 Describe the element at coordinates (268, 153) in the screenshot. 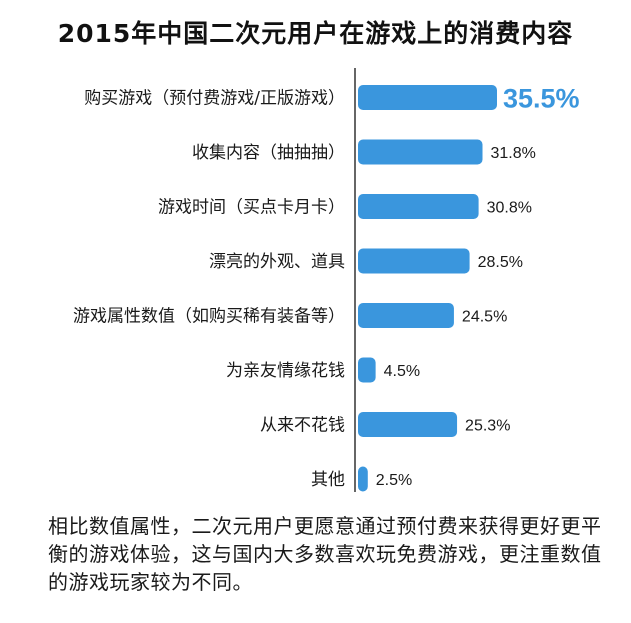

I see `category-label-1: 收集内容（抽抽抽）` at that location.